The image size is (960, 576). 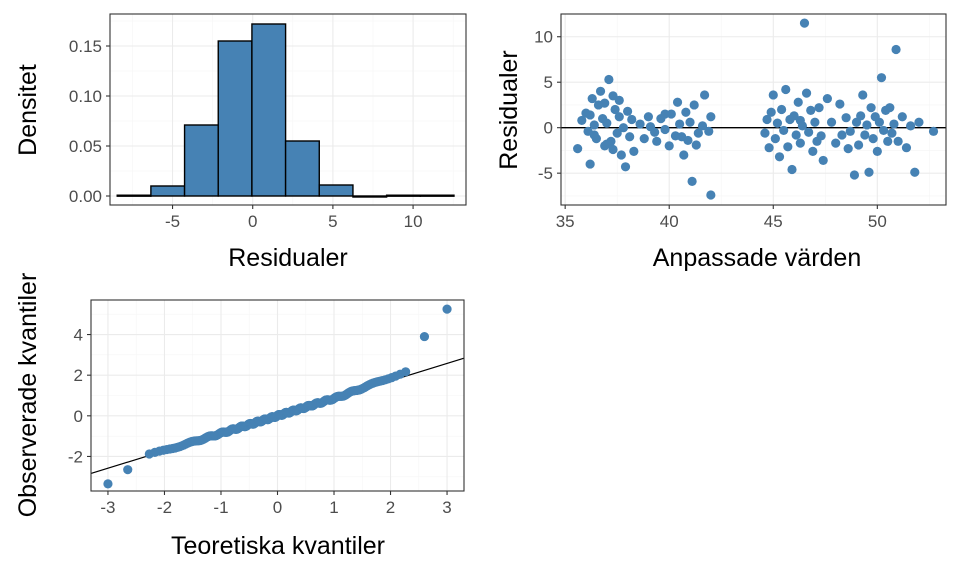 What do you see at coordinates (390, 507) in the screenshot?
I see `x-tick-label: 2` at bounding box center [390, 507].